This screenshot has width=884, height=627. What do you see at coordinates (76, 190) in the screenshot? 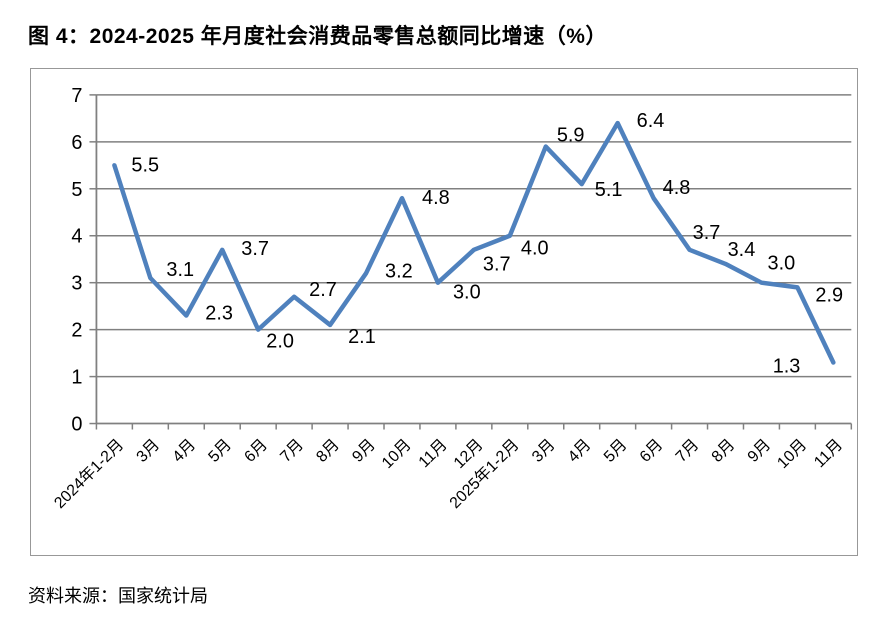
I see `y-tick-label: 5` at bounding box center [76, 190].